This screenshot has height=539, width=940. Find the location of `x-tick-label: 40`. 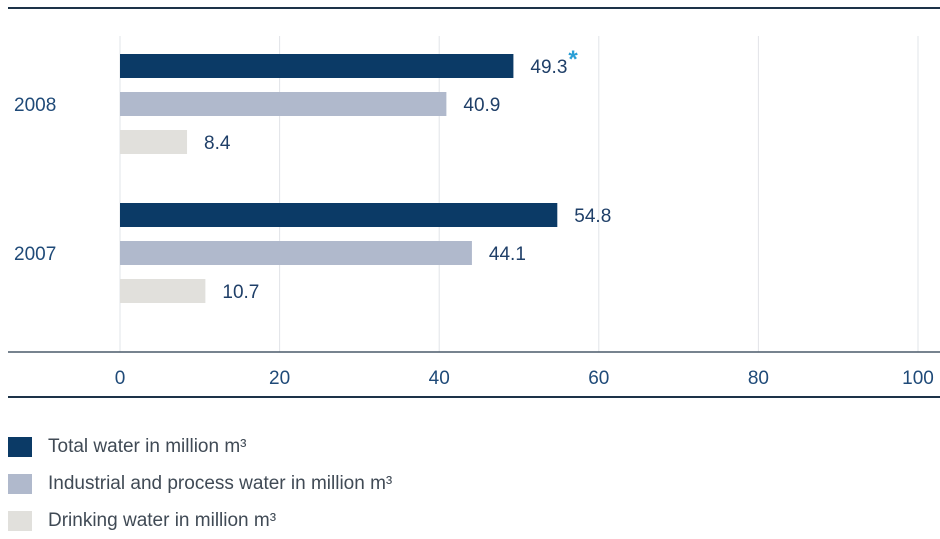

x-tick-label: 40 is located at coordinates (439, 378).